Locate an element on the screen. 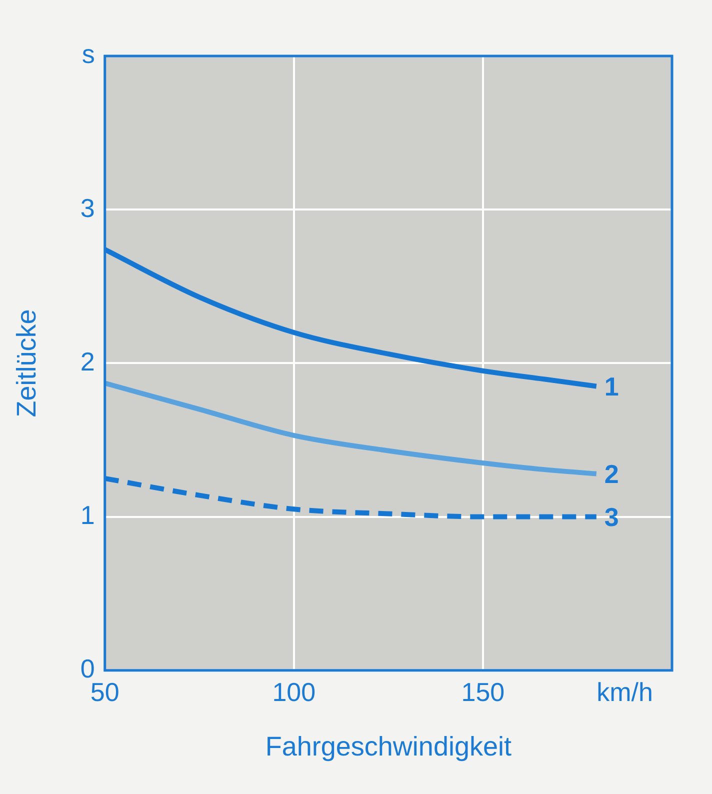 Image resolution: width=712 pixels, height=794 pixels. y-axis-title: Zeitlücke is located at coordinates (27, 363).